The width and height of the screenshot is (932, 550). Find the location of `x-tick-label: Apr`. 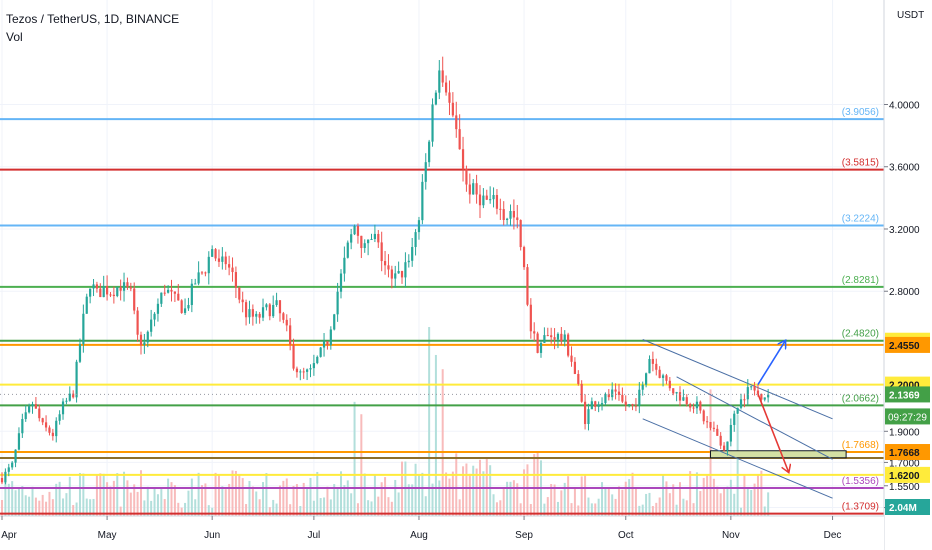

x-tick-label: Apr is located at coordinates (9, 535).